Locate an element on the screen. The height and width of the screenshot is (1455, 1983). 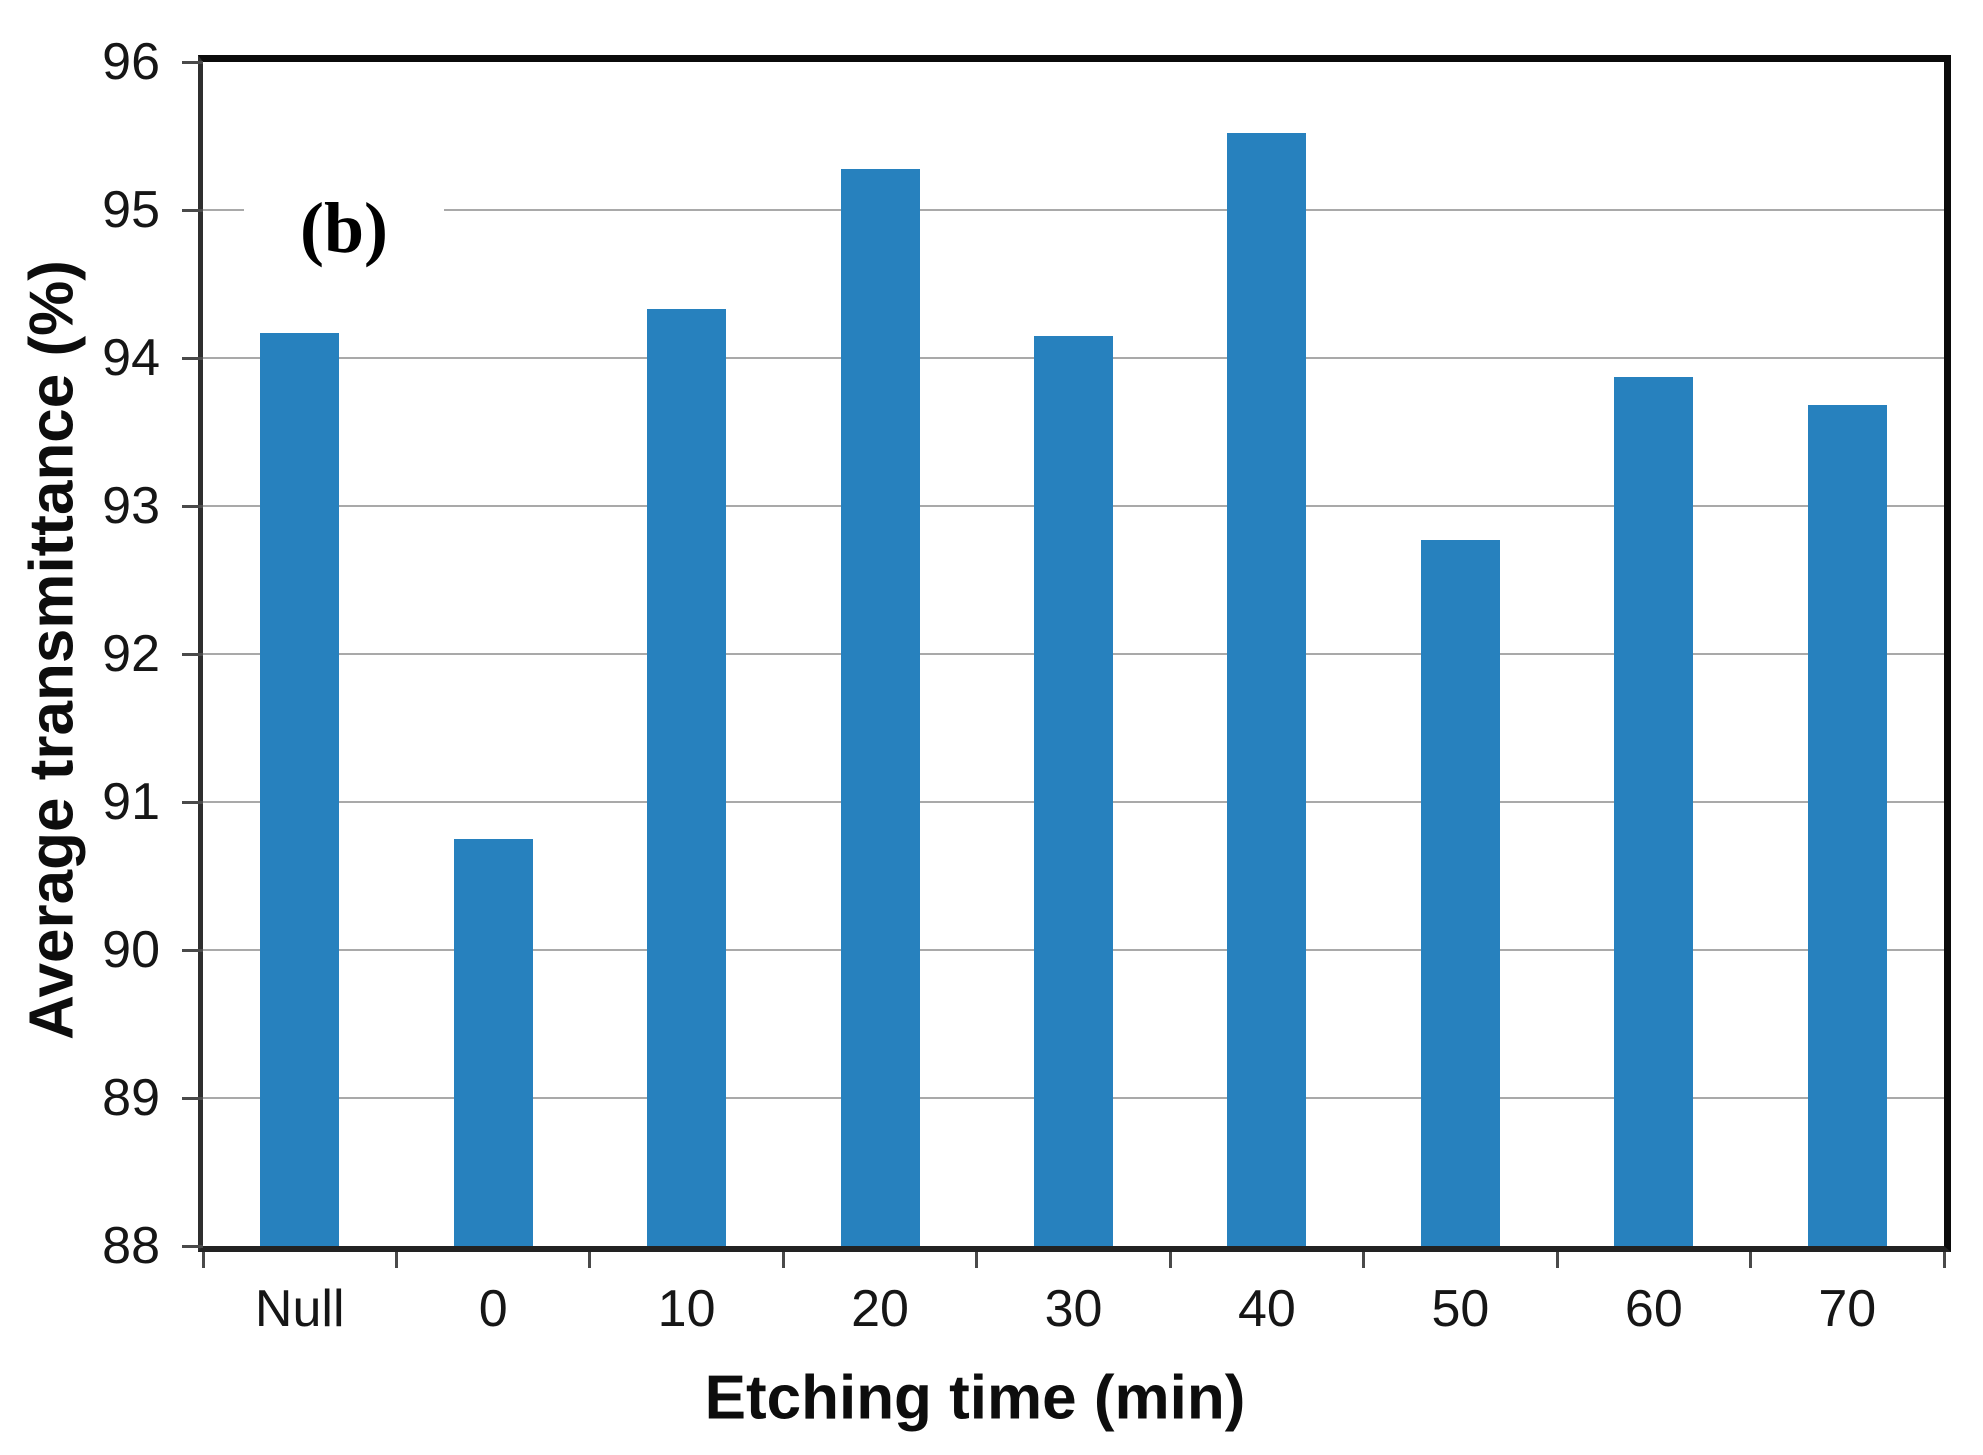
y-tick-label: 95 is located at coordinates (131, 210).